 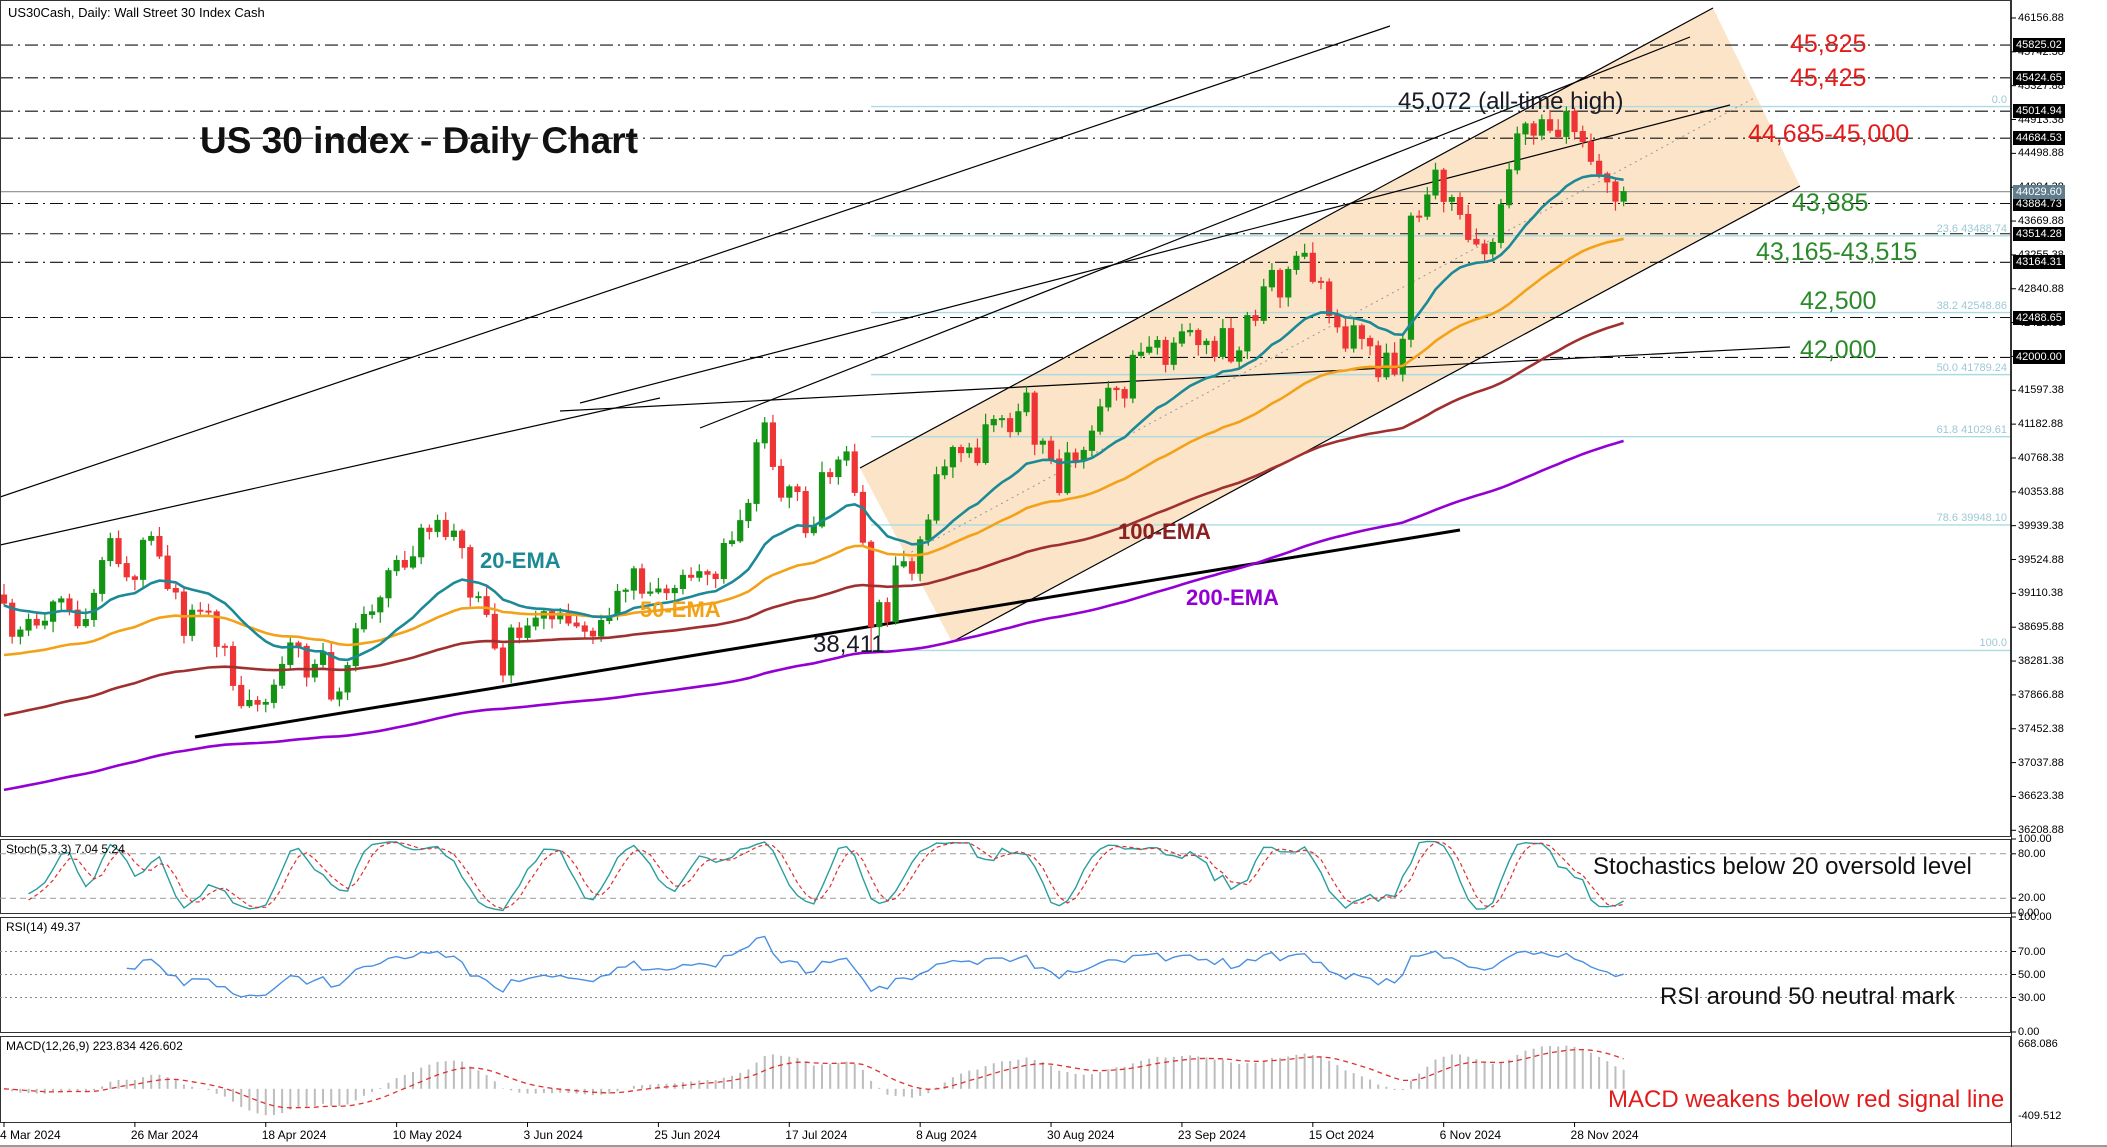 What do you see at coordinates (2041, 491) in the screenshot?
I see `price-tick: 40353.88` at bounding box center [2041, 491].